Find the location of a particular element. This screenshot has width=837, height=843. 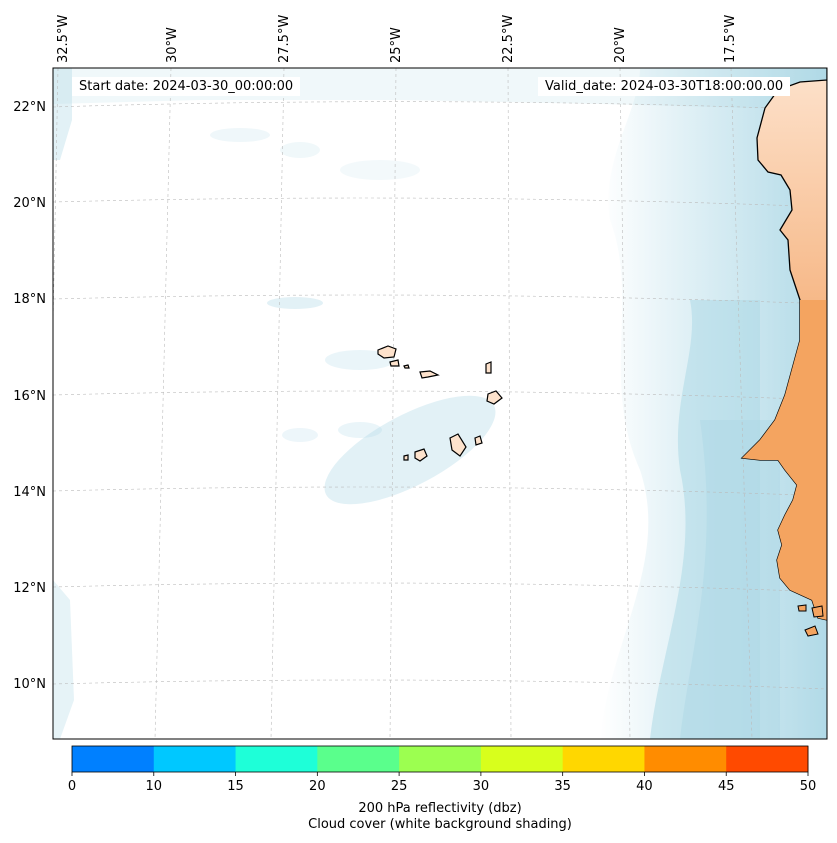

start-date-label: Start date: 2024-03-30_00:00:00 is located at coordinates (186, 86).